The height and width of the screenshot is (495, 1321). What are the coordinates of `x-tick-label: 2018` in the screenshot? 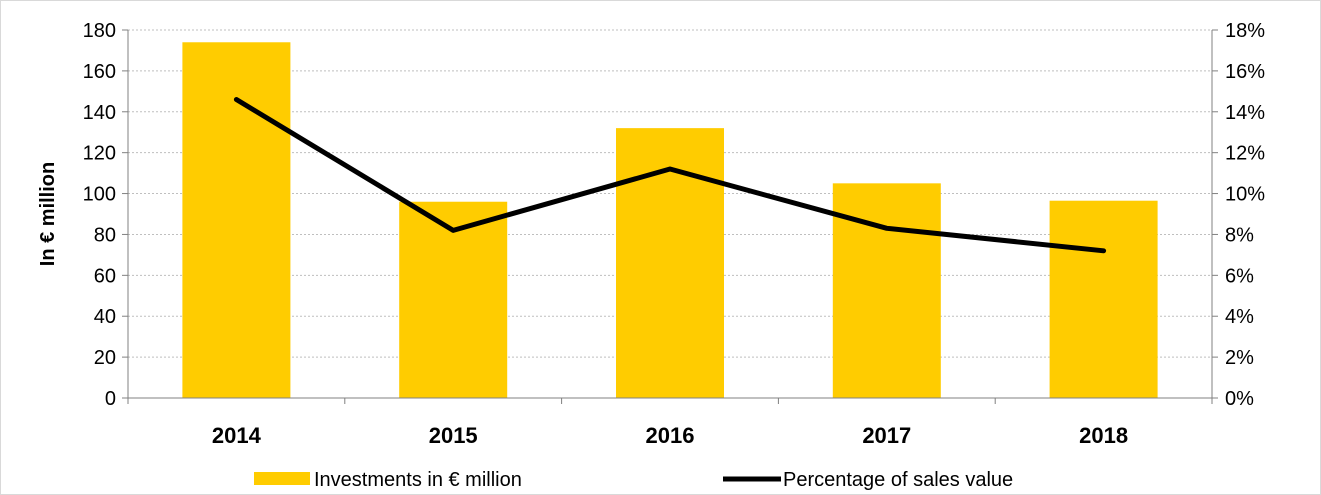 It's located at (1103, 435).